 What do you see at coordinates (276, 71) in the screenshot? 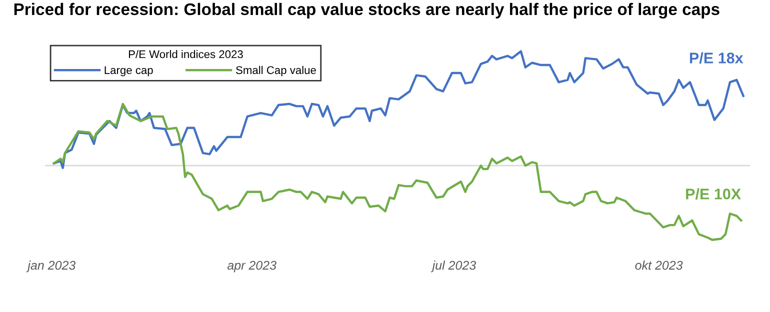
I see `legend-label: Small Cap value` at bounding box center [276, 71].